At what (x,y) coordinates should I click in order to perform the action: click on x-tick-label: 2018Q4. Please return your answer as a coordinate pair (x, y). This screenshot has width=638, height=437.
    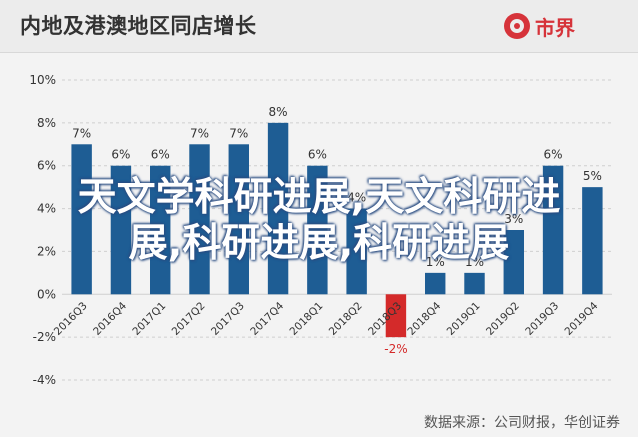
    Looking at the image, I should click on (424, 319).